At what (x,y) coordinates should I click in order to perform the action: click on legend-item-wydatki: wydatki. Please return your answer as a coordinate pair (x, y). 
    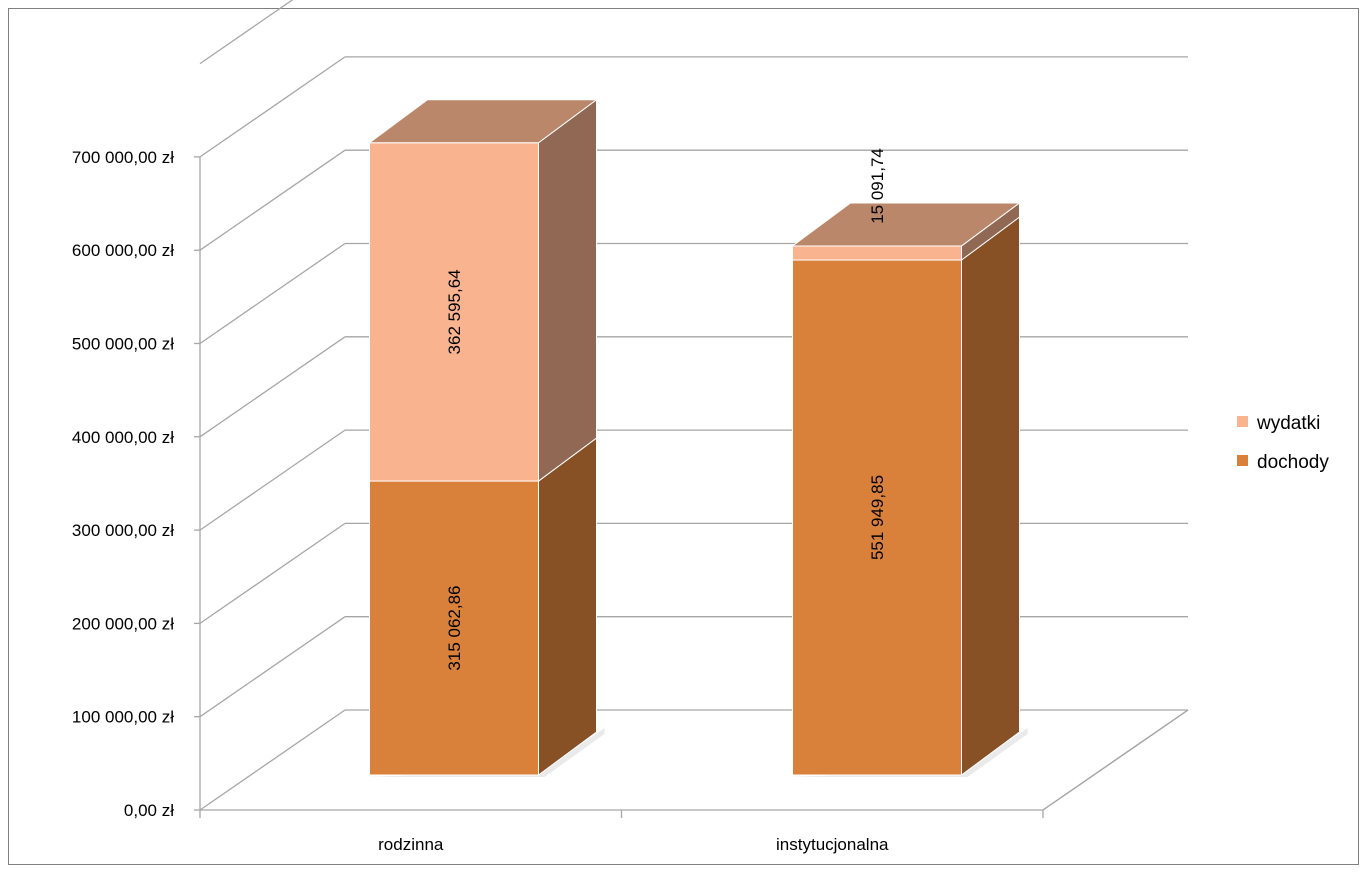
    Looking at the image, I should click on (1278, 423).